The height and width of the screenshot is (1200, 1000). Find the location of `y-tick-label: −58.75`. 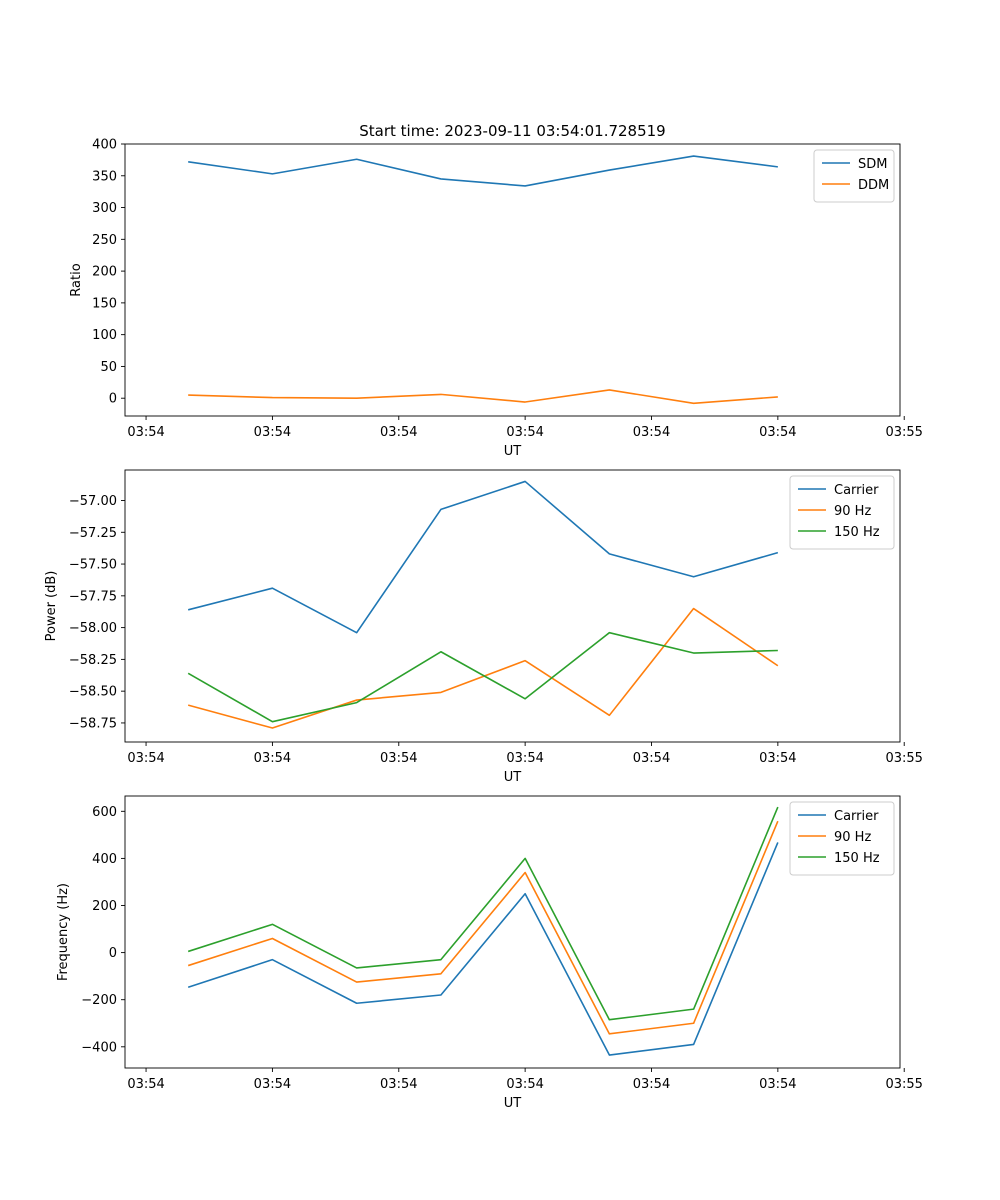

y-tick-label: −58.75 is located at coordinates (93, 723).